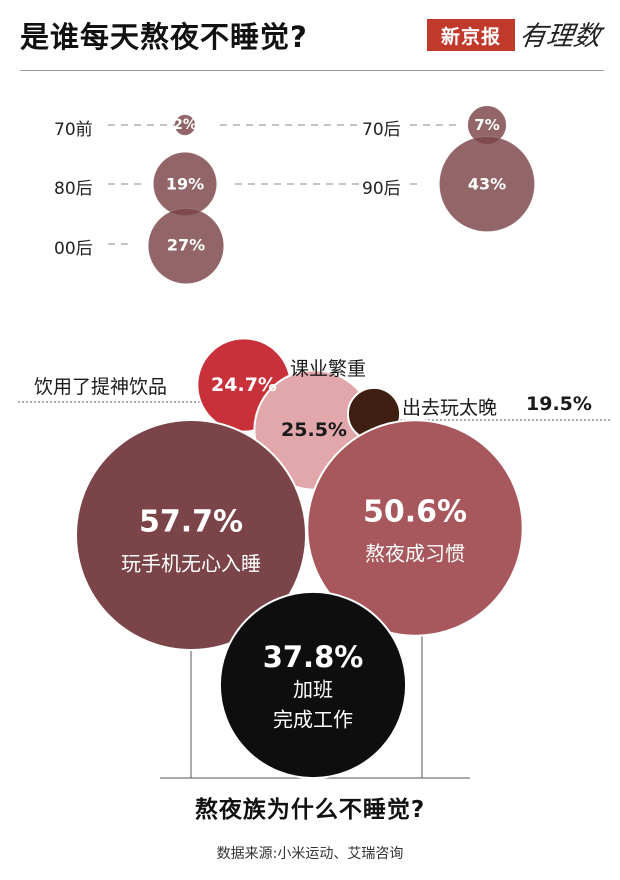 This screenshot has width=620, height=880. Describe the element at coordinates (101, 387) in the screenshot. I see `reason-label-energy-drink: 饮用了提神饮品` at that location.